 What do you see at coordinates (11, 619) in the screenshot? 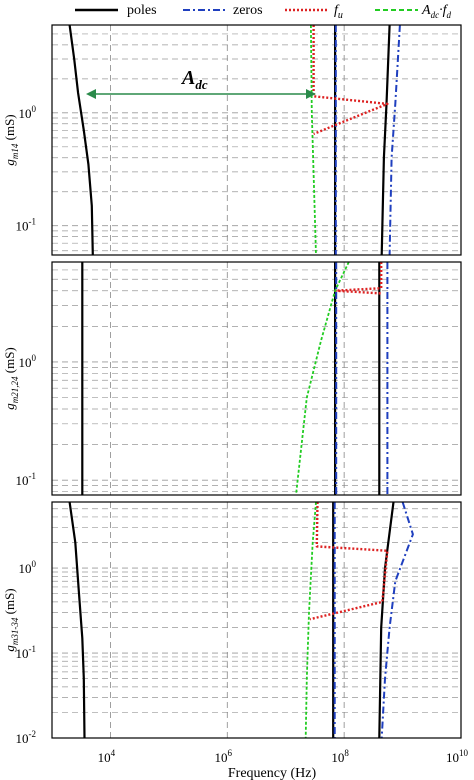
I see `panel-3-ylabel: gm31-34 (mS)` at bounding box center [11, 619].